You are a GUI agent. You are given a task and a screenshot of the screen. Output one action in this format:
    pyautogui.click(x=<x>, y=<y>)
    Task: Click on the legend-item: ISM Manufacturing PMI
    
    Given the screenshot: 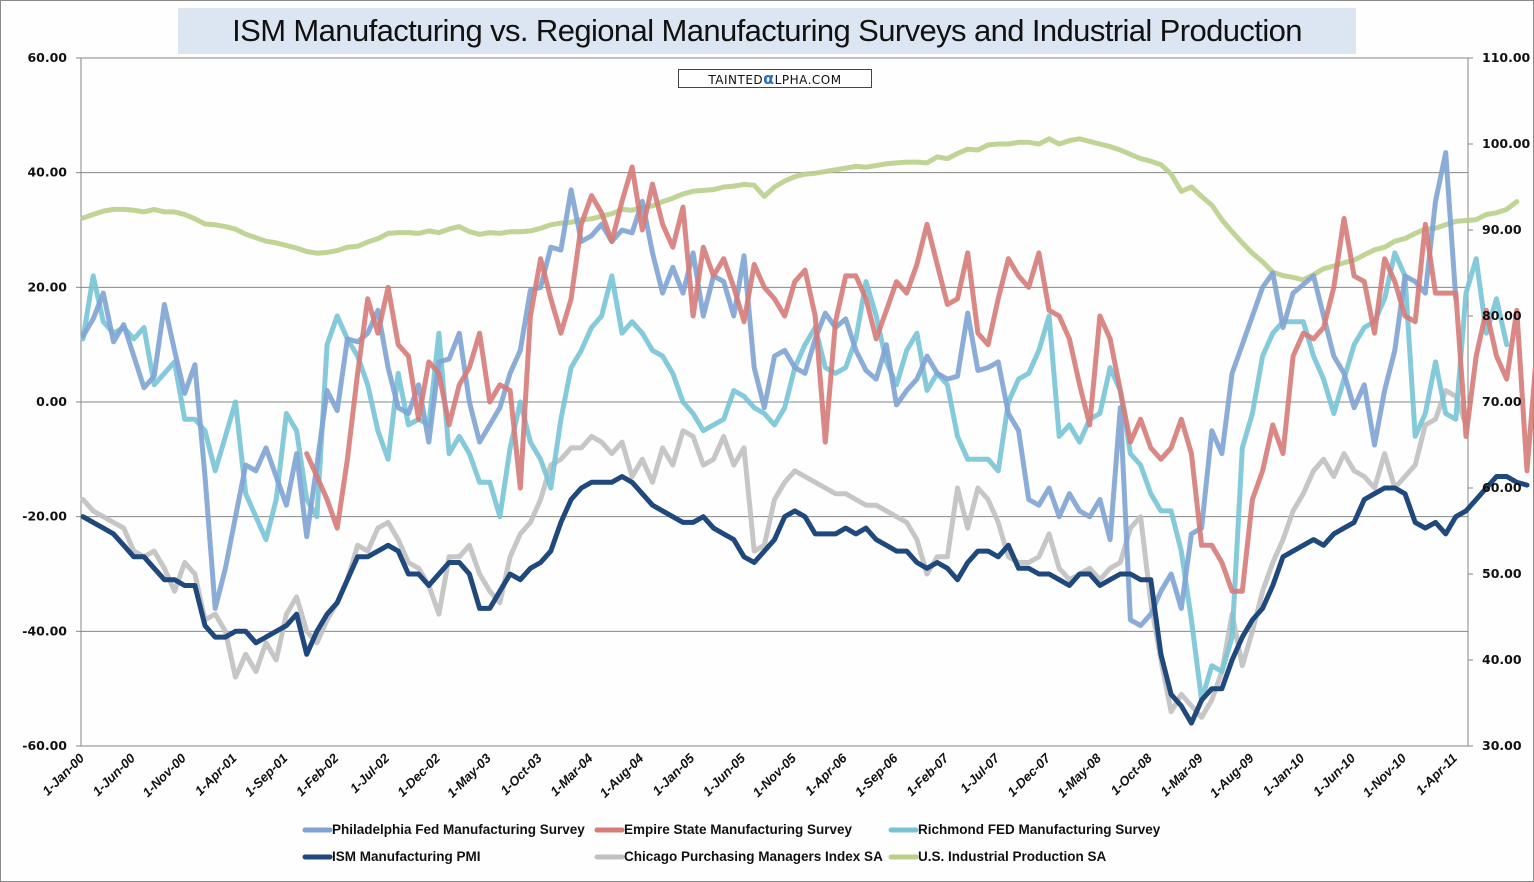 What is the action you would take?
    pyautogui.click(x=391, y=856)
    